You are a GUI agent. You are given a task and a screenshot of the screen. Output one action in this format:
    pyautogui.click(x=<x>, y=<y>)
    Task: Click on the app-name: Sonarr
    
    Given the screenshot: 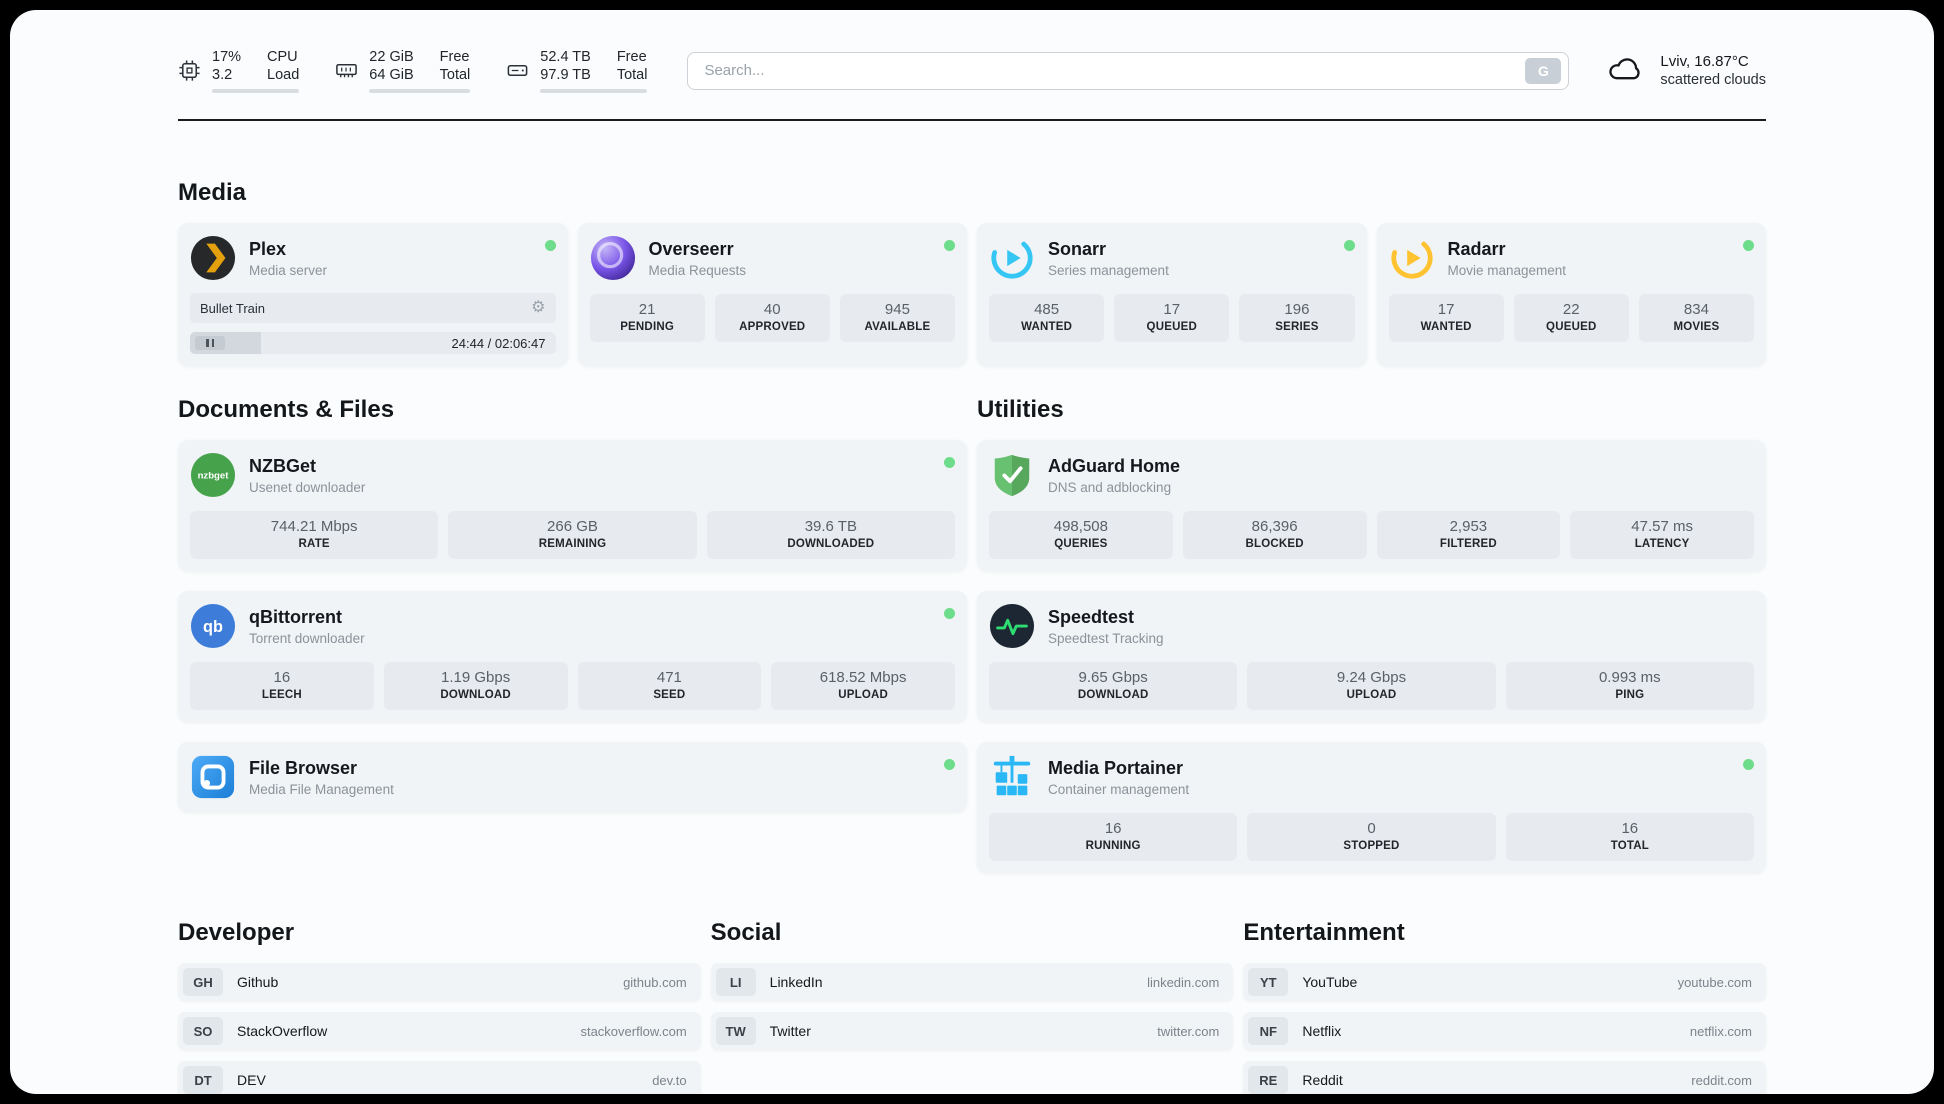 What is the action you would take?
    pyautogui.click(x=1077, y=248)
    